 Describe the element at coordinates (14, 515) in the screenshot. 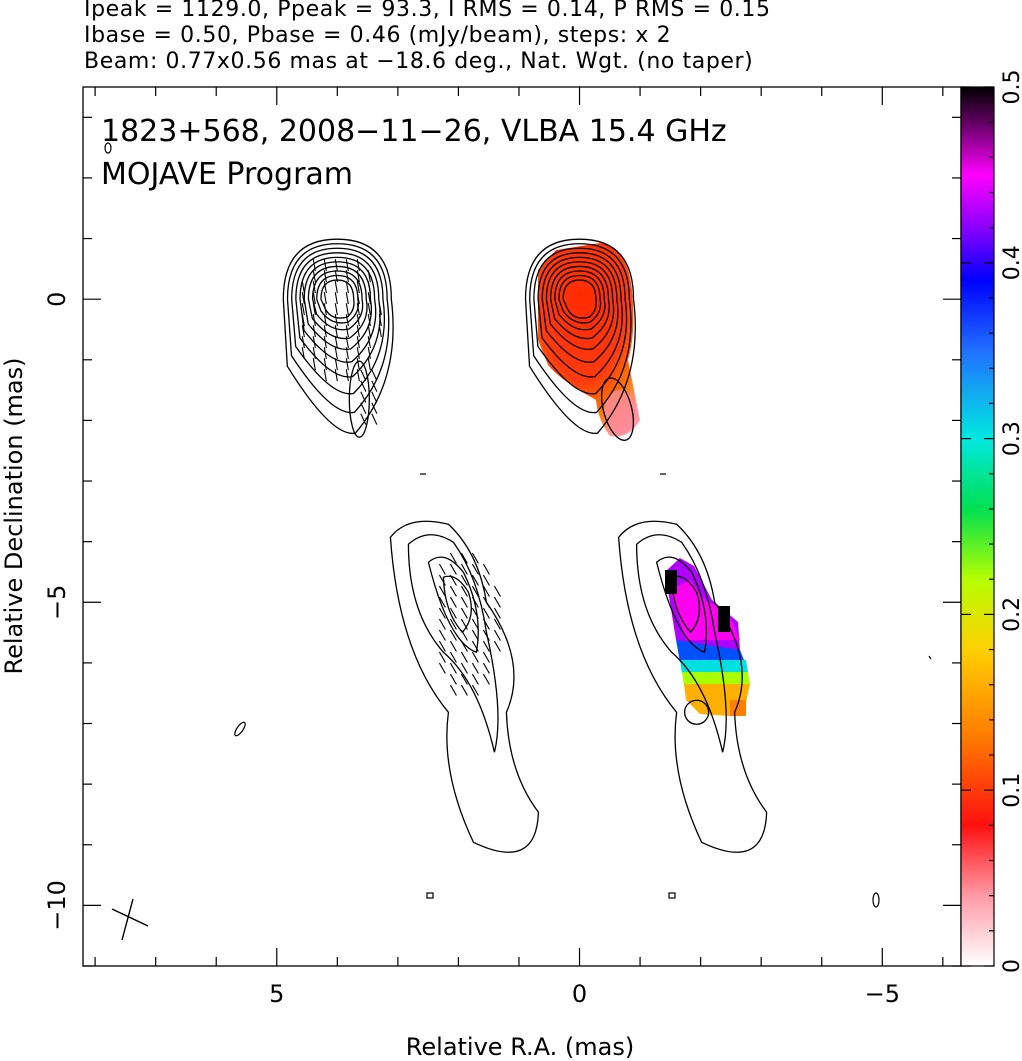

I see `y-axis-label: Relative Declination (mas)` at that location.